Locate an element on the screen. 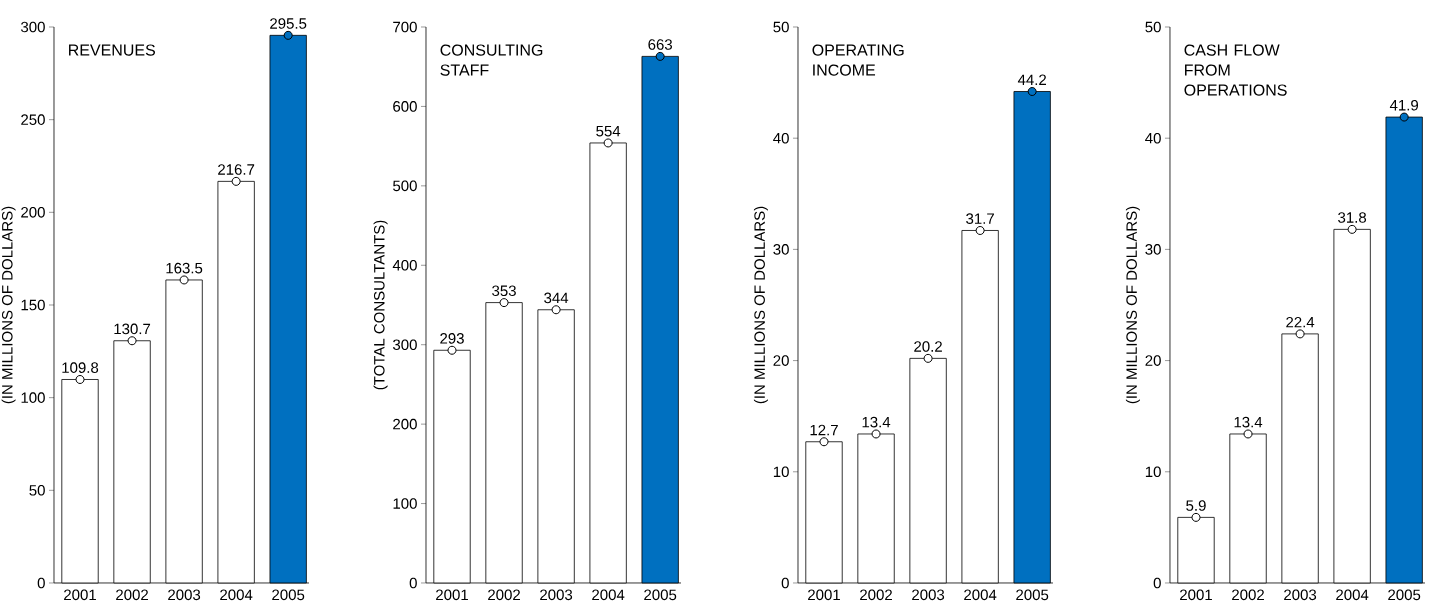  data-label: 44.2 is located at coordinates (1032, 79).